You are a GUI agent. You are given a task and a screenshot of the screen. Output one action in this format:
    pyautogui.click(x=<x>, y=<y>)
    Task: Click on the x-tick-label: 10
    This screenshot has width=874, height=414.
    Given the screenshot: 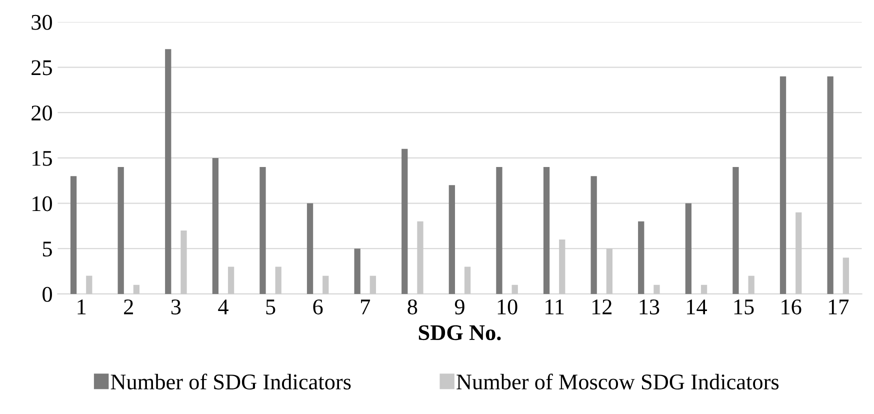 What is the action you would take?
    pyautogui.click(x=508, y=306)
    